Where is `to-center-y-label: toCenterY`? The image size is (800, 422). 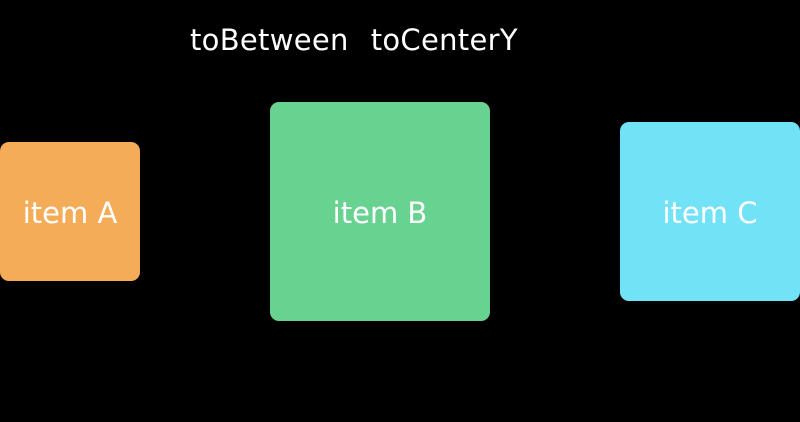
to-center-y-label: toCenterY is located at coordinates (444, 40).